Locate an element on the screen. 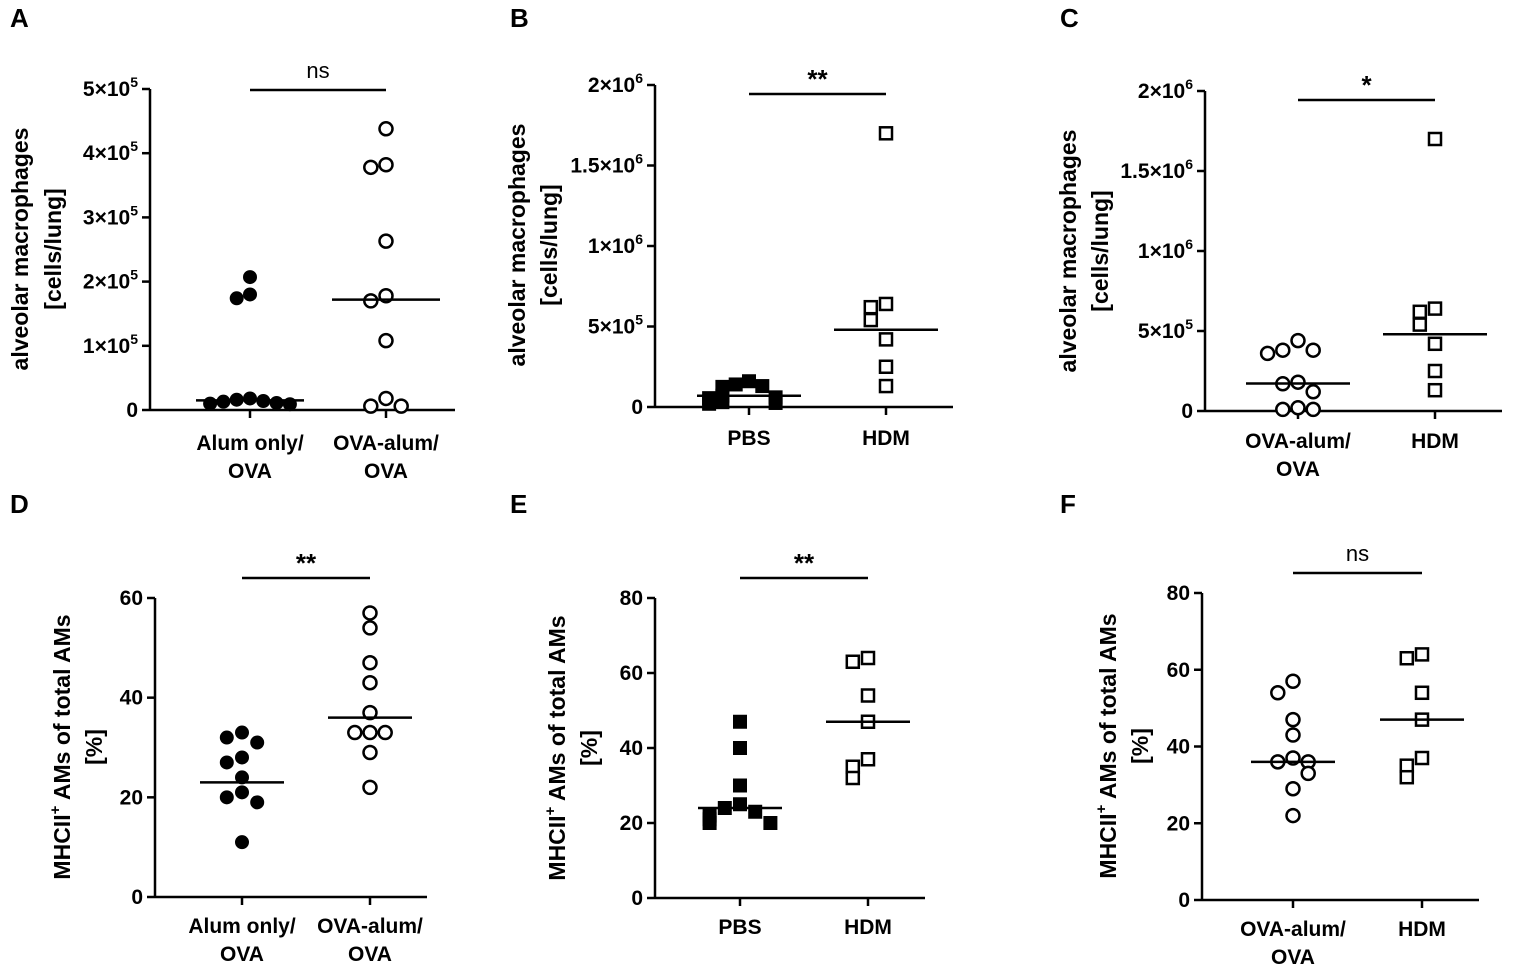  panel-label: F is located at coordinates (1068, 504).